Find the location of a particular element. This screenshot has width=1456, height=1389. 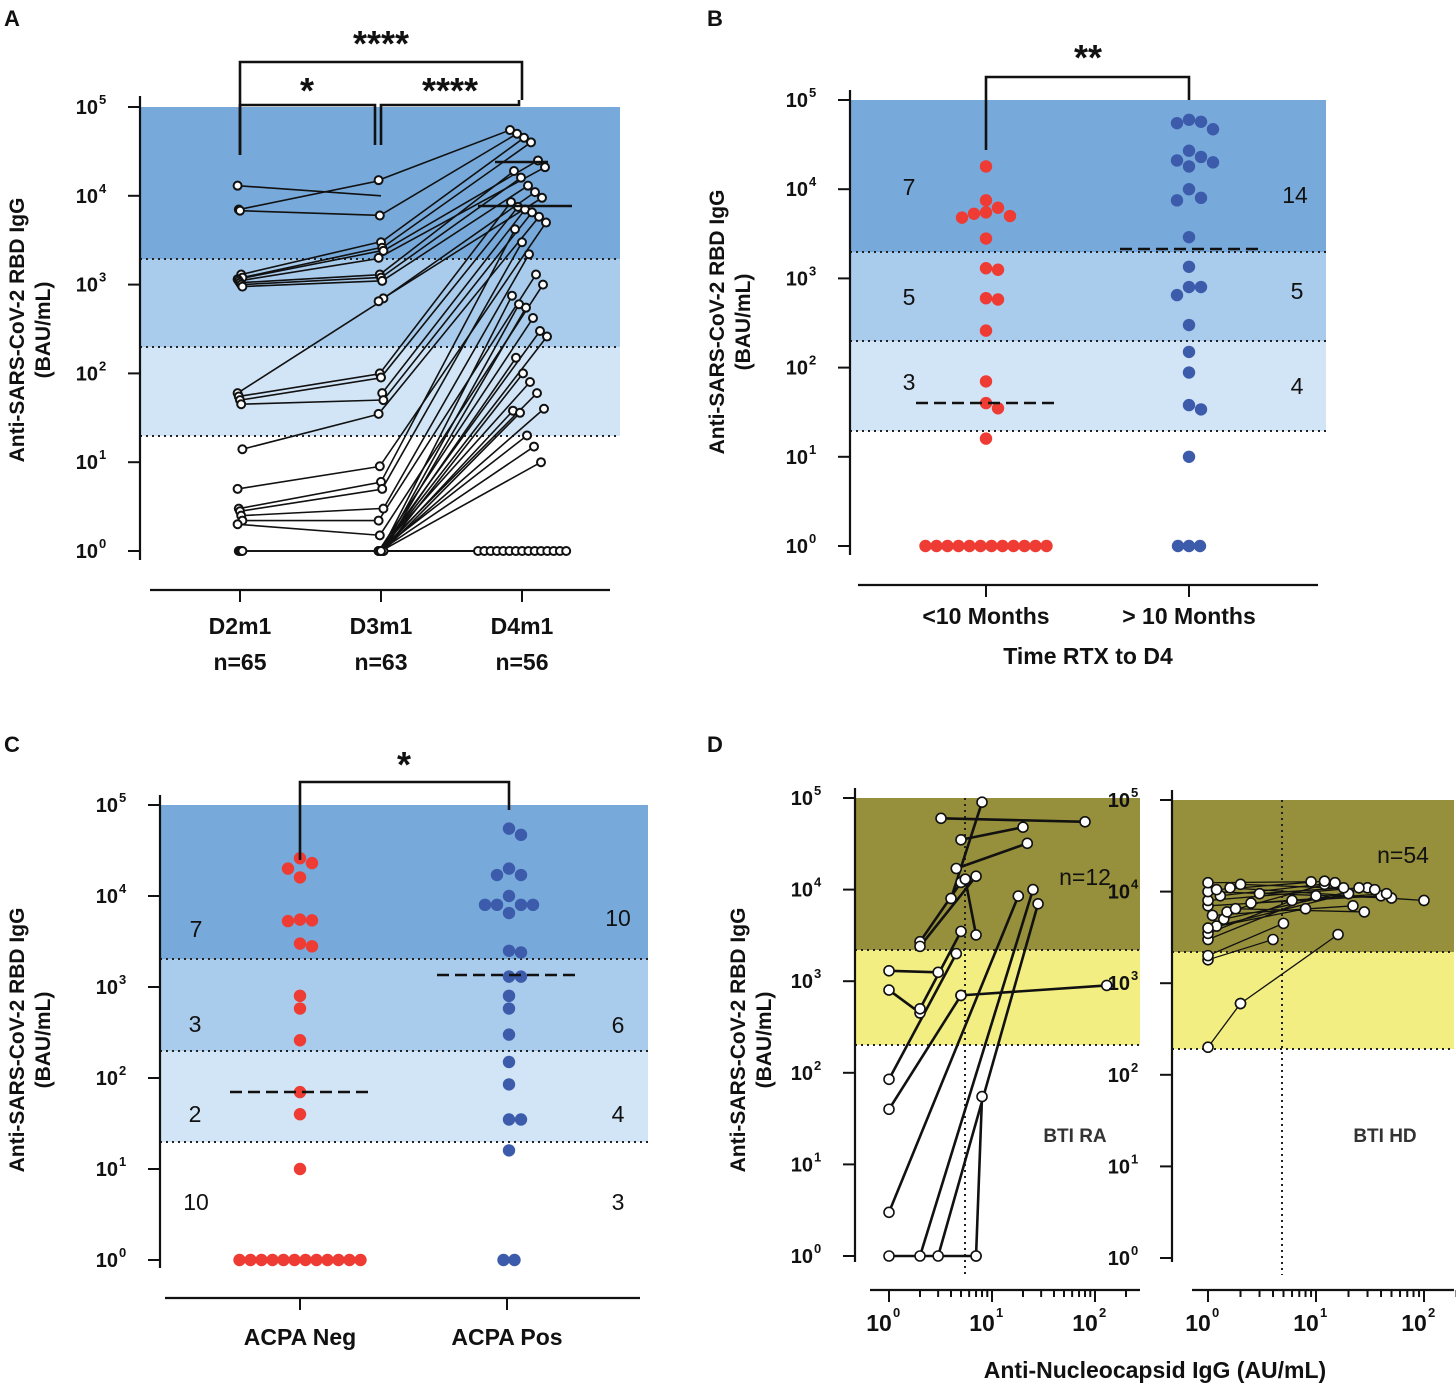

c-y-tick-label-2: 10 is located at coordinates (107, 1079).